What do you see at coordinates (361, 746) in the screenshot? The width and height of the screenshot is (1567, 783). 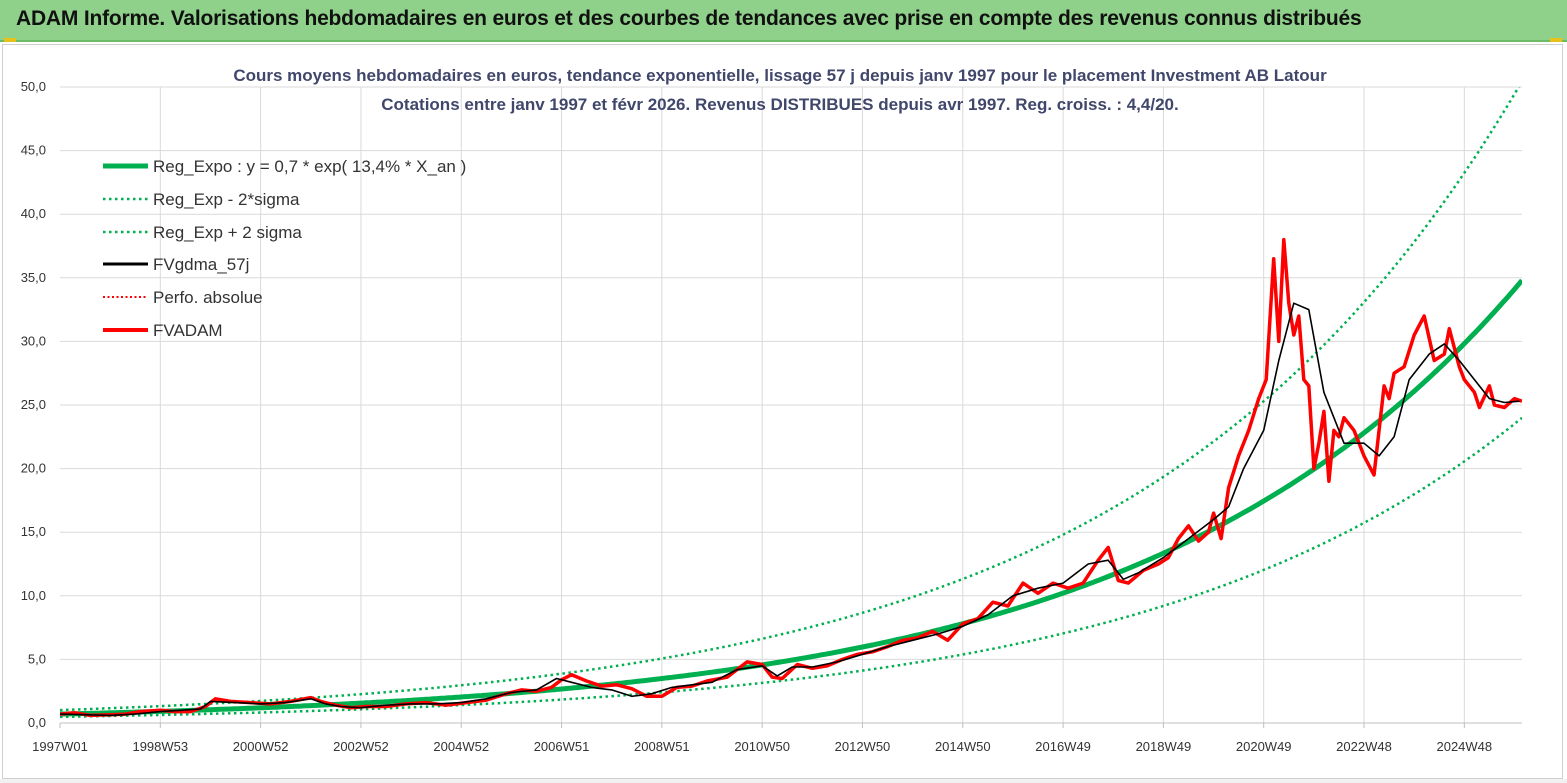 I see `x-tick-label: 2002W52` at bounding box center [361, 746].